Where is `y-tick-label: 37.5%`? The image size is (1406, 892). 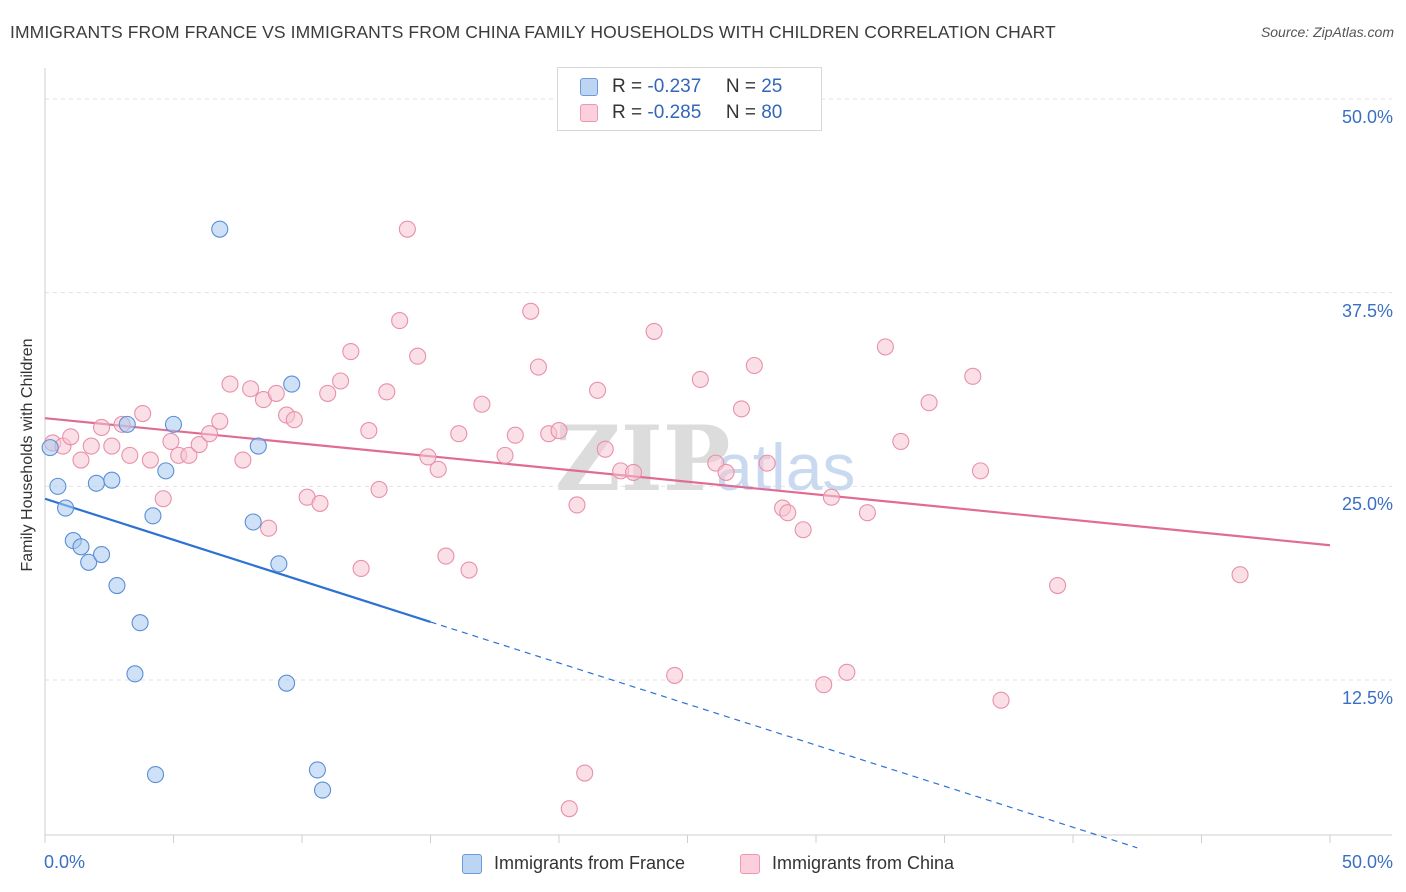 y-tick-label: 37.5% is located at coordinates (1367, 310).